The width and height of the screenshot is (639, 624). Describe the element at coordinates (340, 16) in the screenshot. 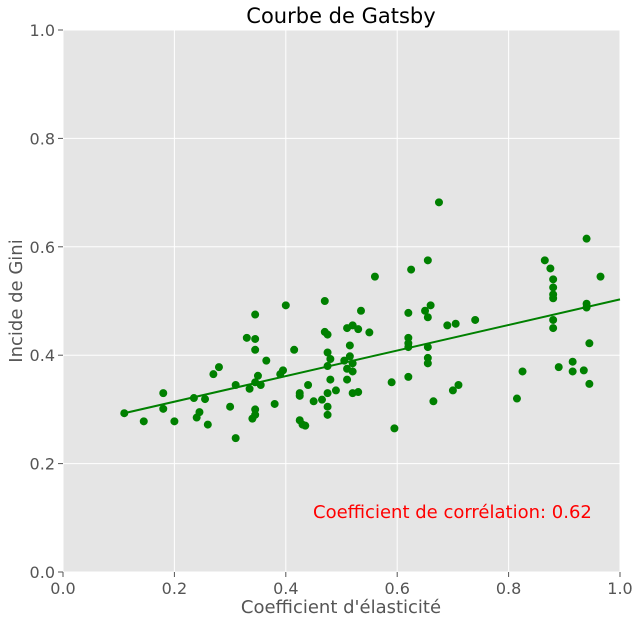

I see `chart-title: Courbe de Gatsby` at that location.